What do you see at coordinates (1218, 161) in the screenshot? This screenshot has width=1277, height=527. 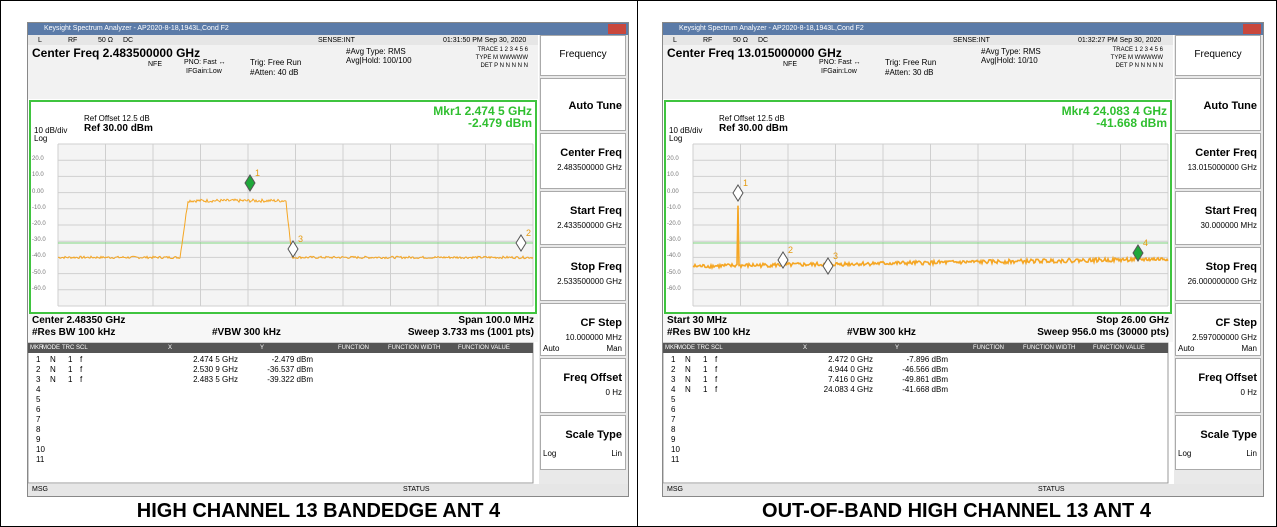 I see `softkey: Center Freq 13.015000000 GHz` at bounding box center [1218, 161].